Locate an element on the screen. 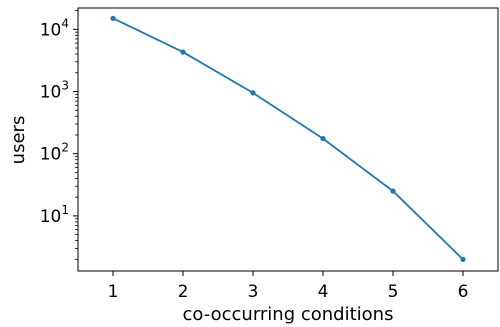  y-tick-label: 10¹ is located at coordinates (54, 215).